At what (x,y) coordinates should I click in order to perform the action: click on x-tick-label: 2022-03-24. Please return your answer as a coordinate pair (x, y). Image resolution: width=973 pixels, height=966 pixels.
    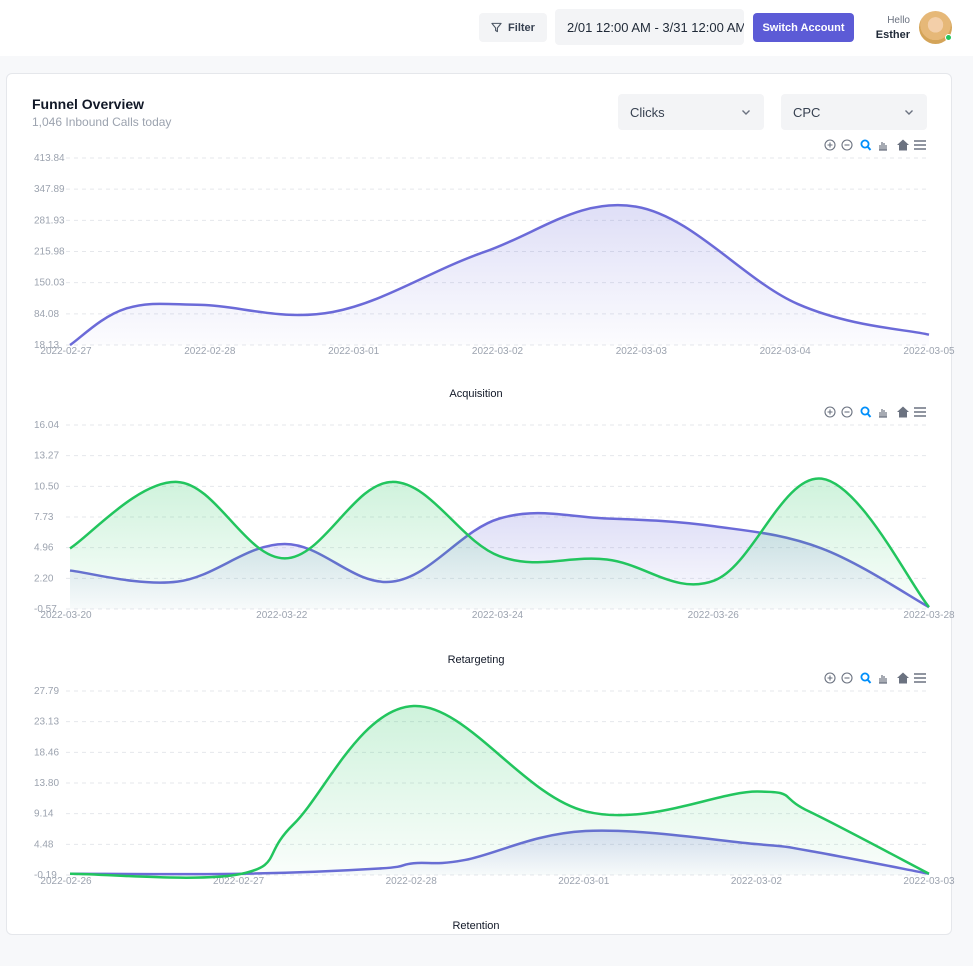
    Looking at the image, I should click on (498, 615).